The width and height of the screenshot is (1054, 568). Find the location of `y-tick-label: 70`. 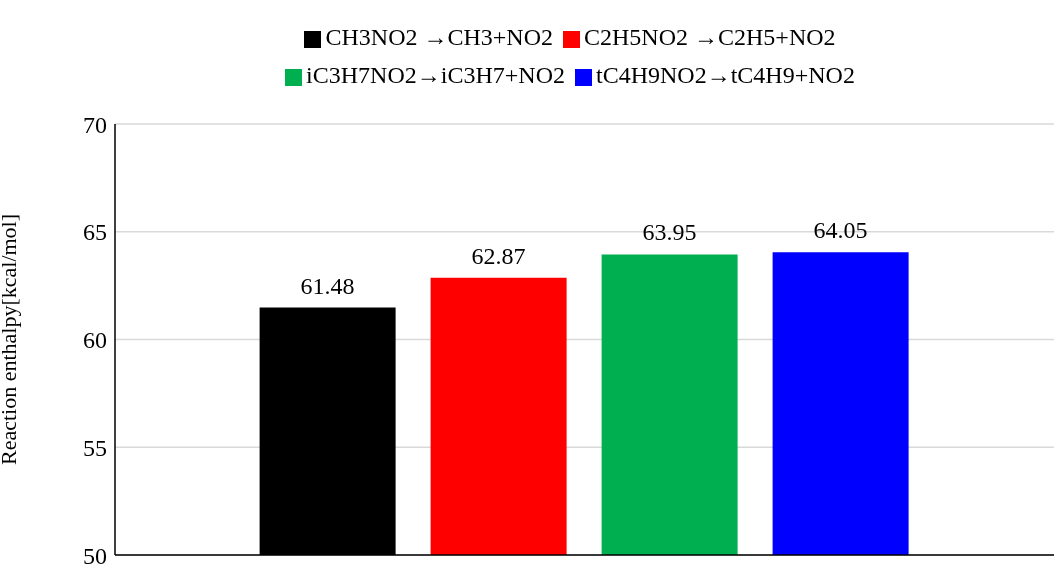

y-tick-label: 70 is located at coordinates (95, 124).